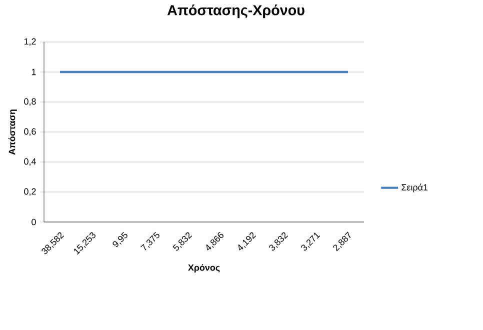 This screenshot has width=483, height=330. What do you see at coordinates (34, 222) in the screenshot?
I see `y-tick-label: 0` at bounding box center [34, 222].